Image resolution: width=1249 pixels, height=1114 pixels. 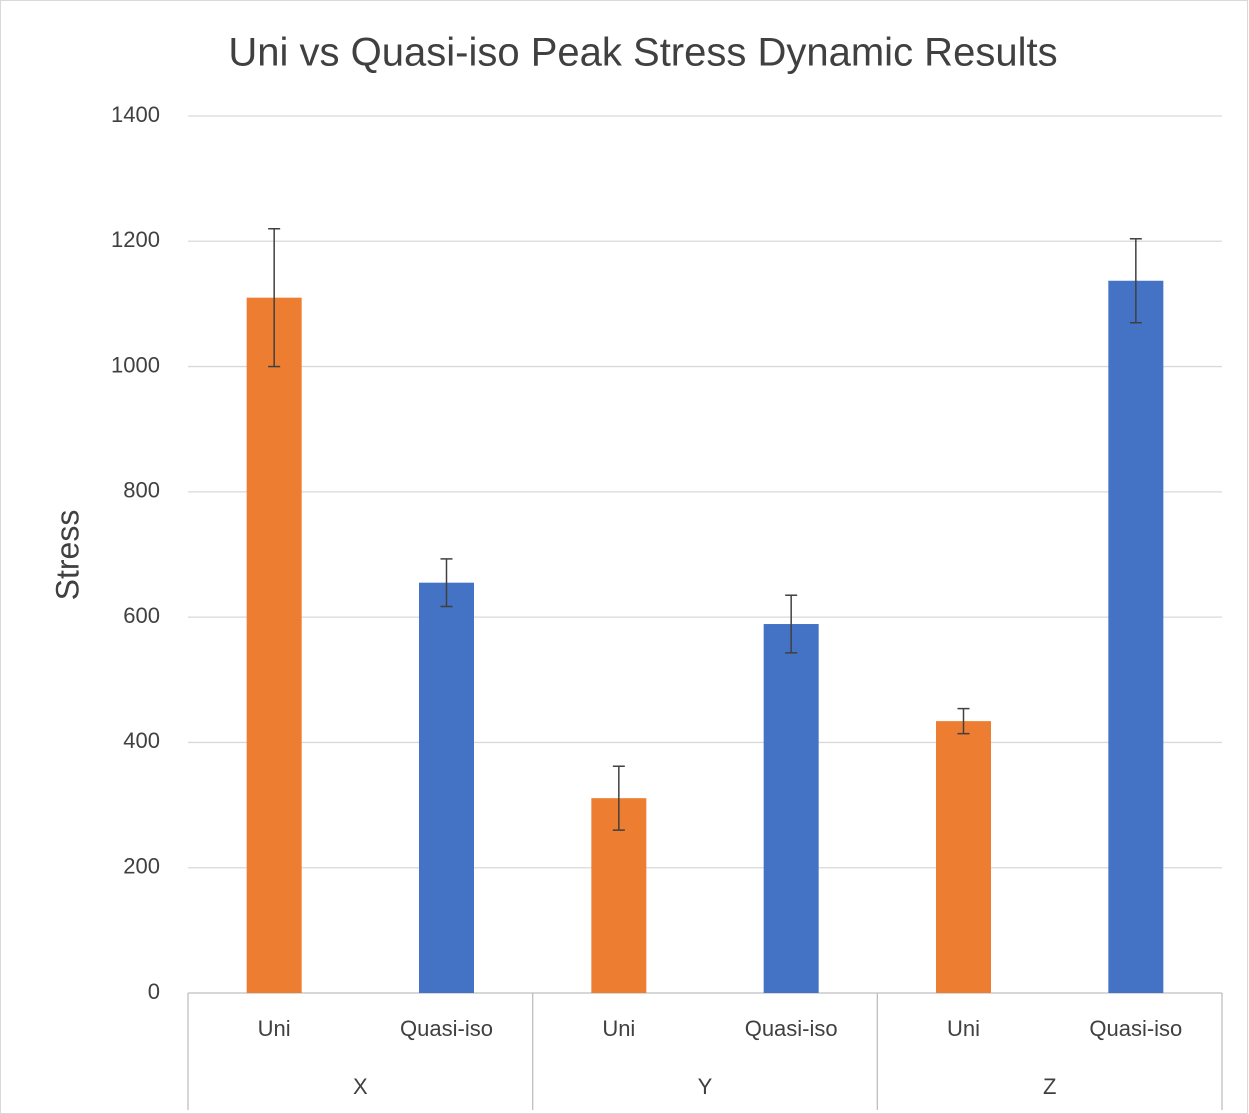 What do you see at coordinates (360, 1086) in the screenshot?
I see `group-label: X` at bounding box center [360, 1086].